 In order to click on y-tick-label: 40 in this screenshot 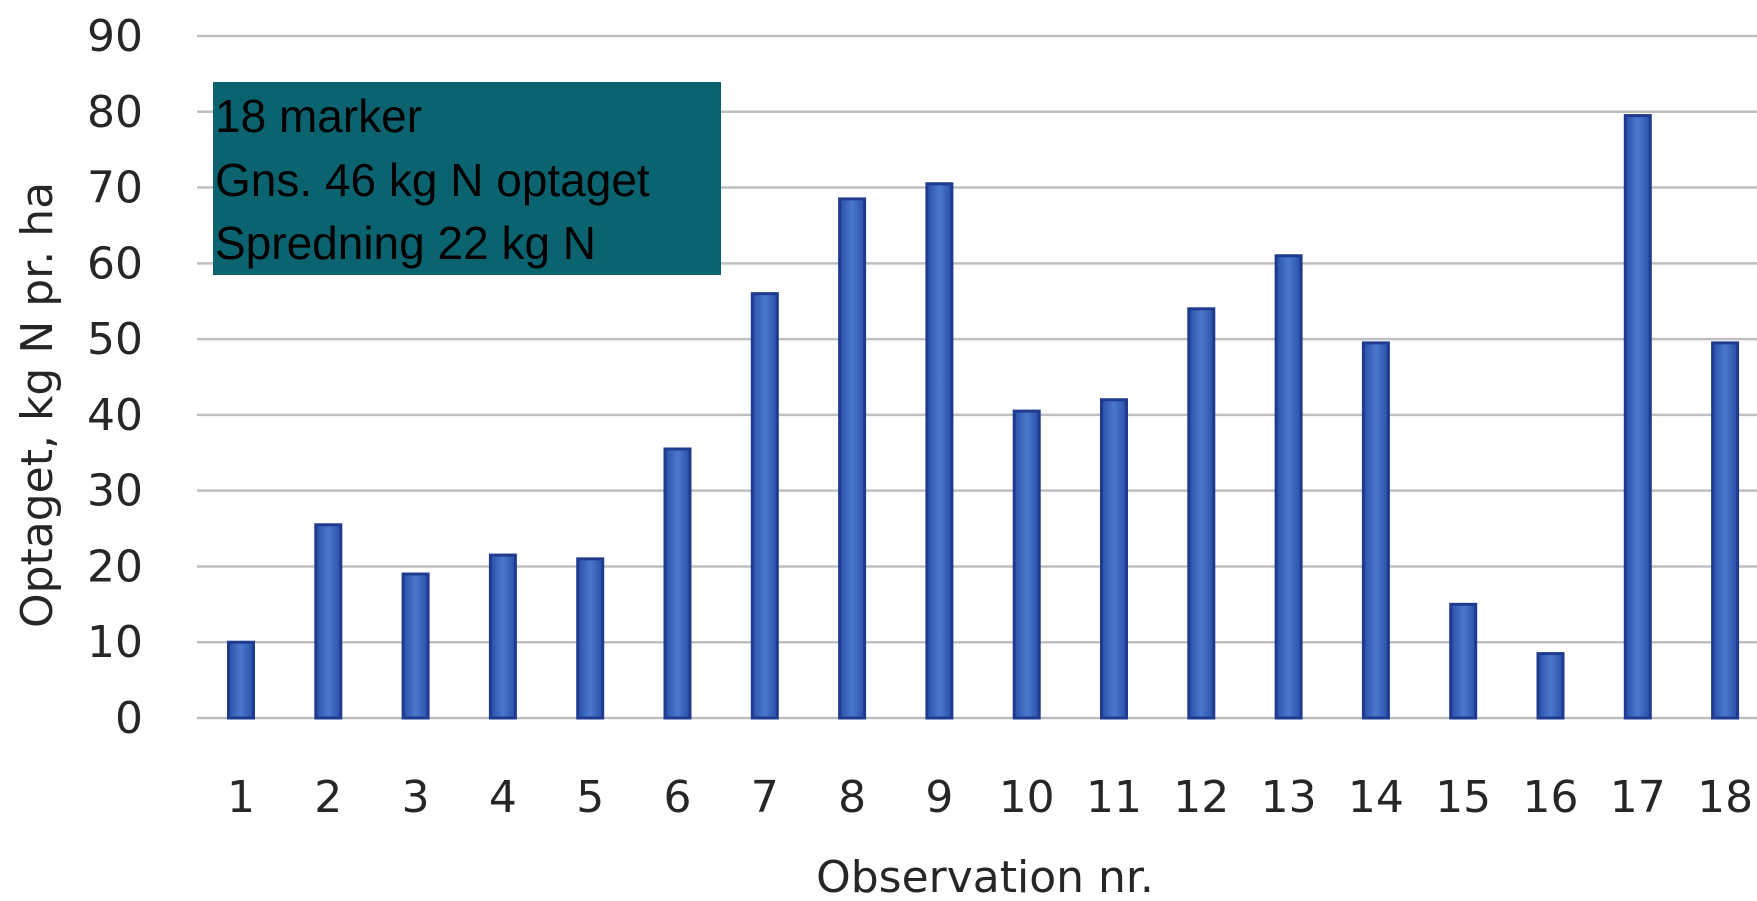, I will do `click(115, 415)`.